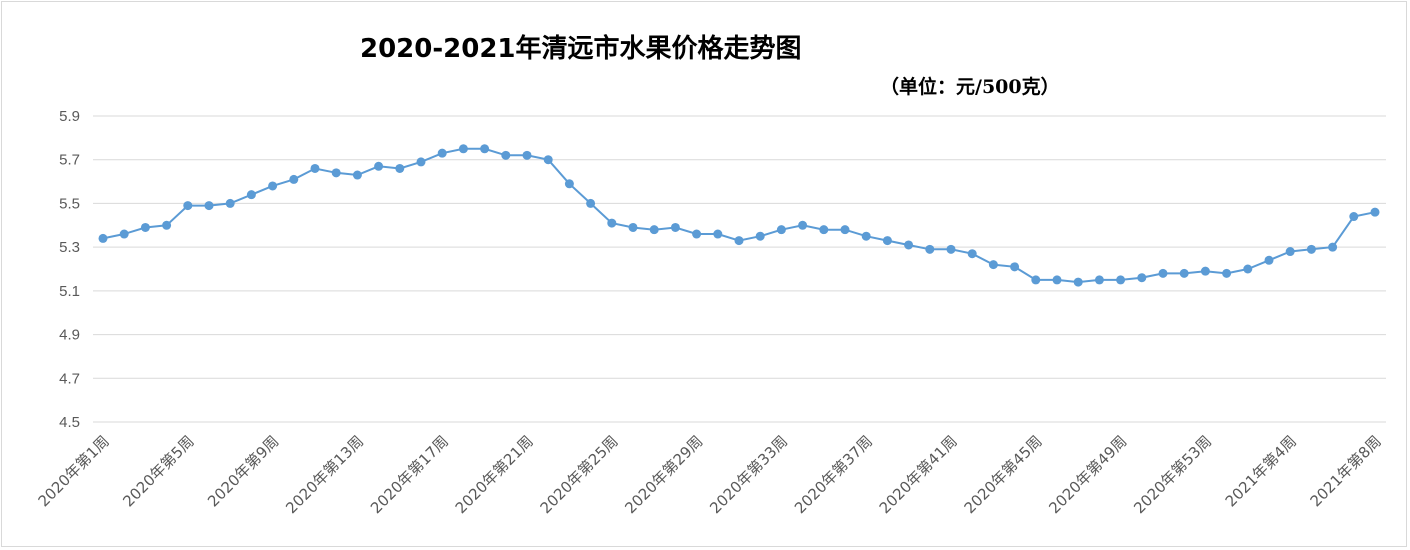 Image resolution: width=1410 pixels, height=550 pixels. Describe the element at coordinates (324, 474) in the screenshot. I see `x-tick-label: 2020年第13周` at that location.